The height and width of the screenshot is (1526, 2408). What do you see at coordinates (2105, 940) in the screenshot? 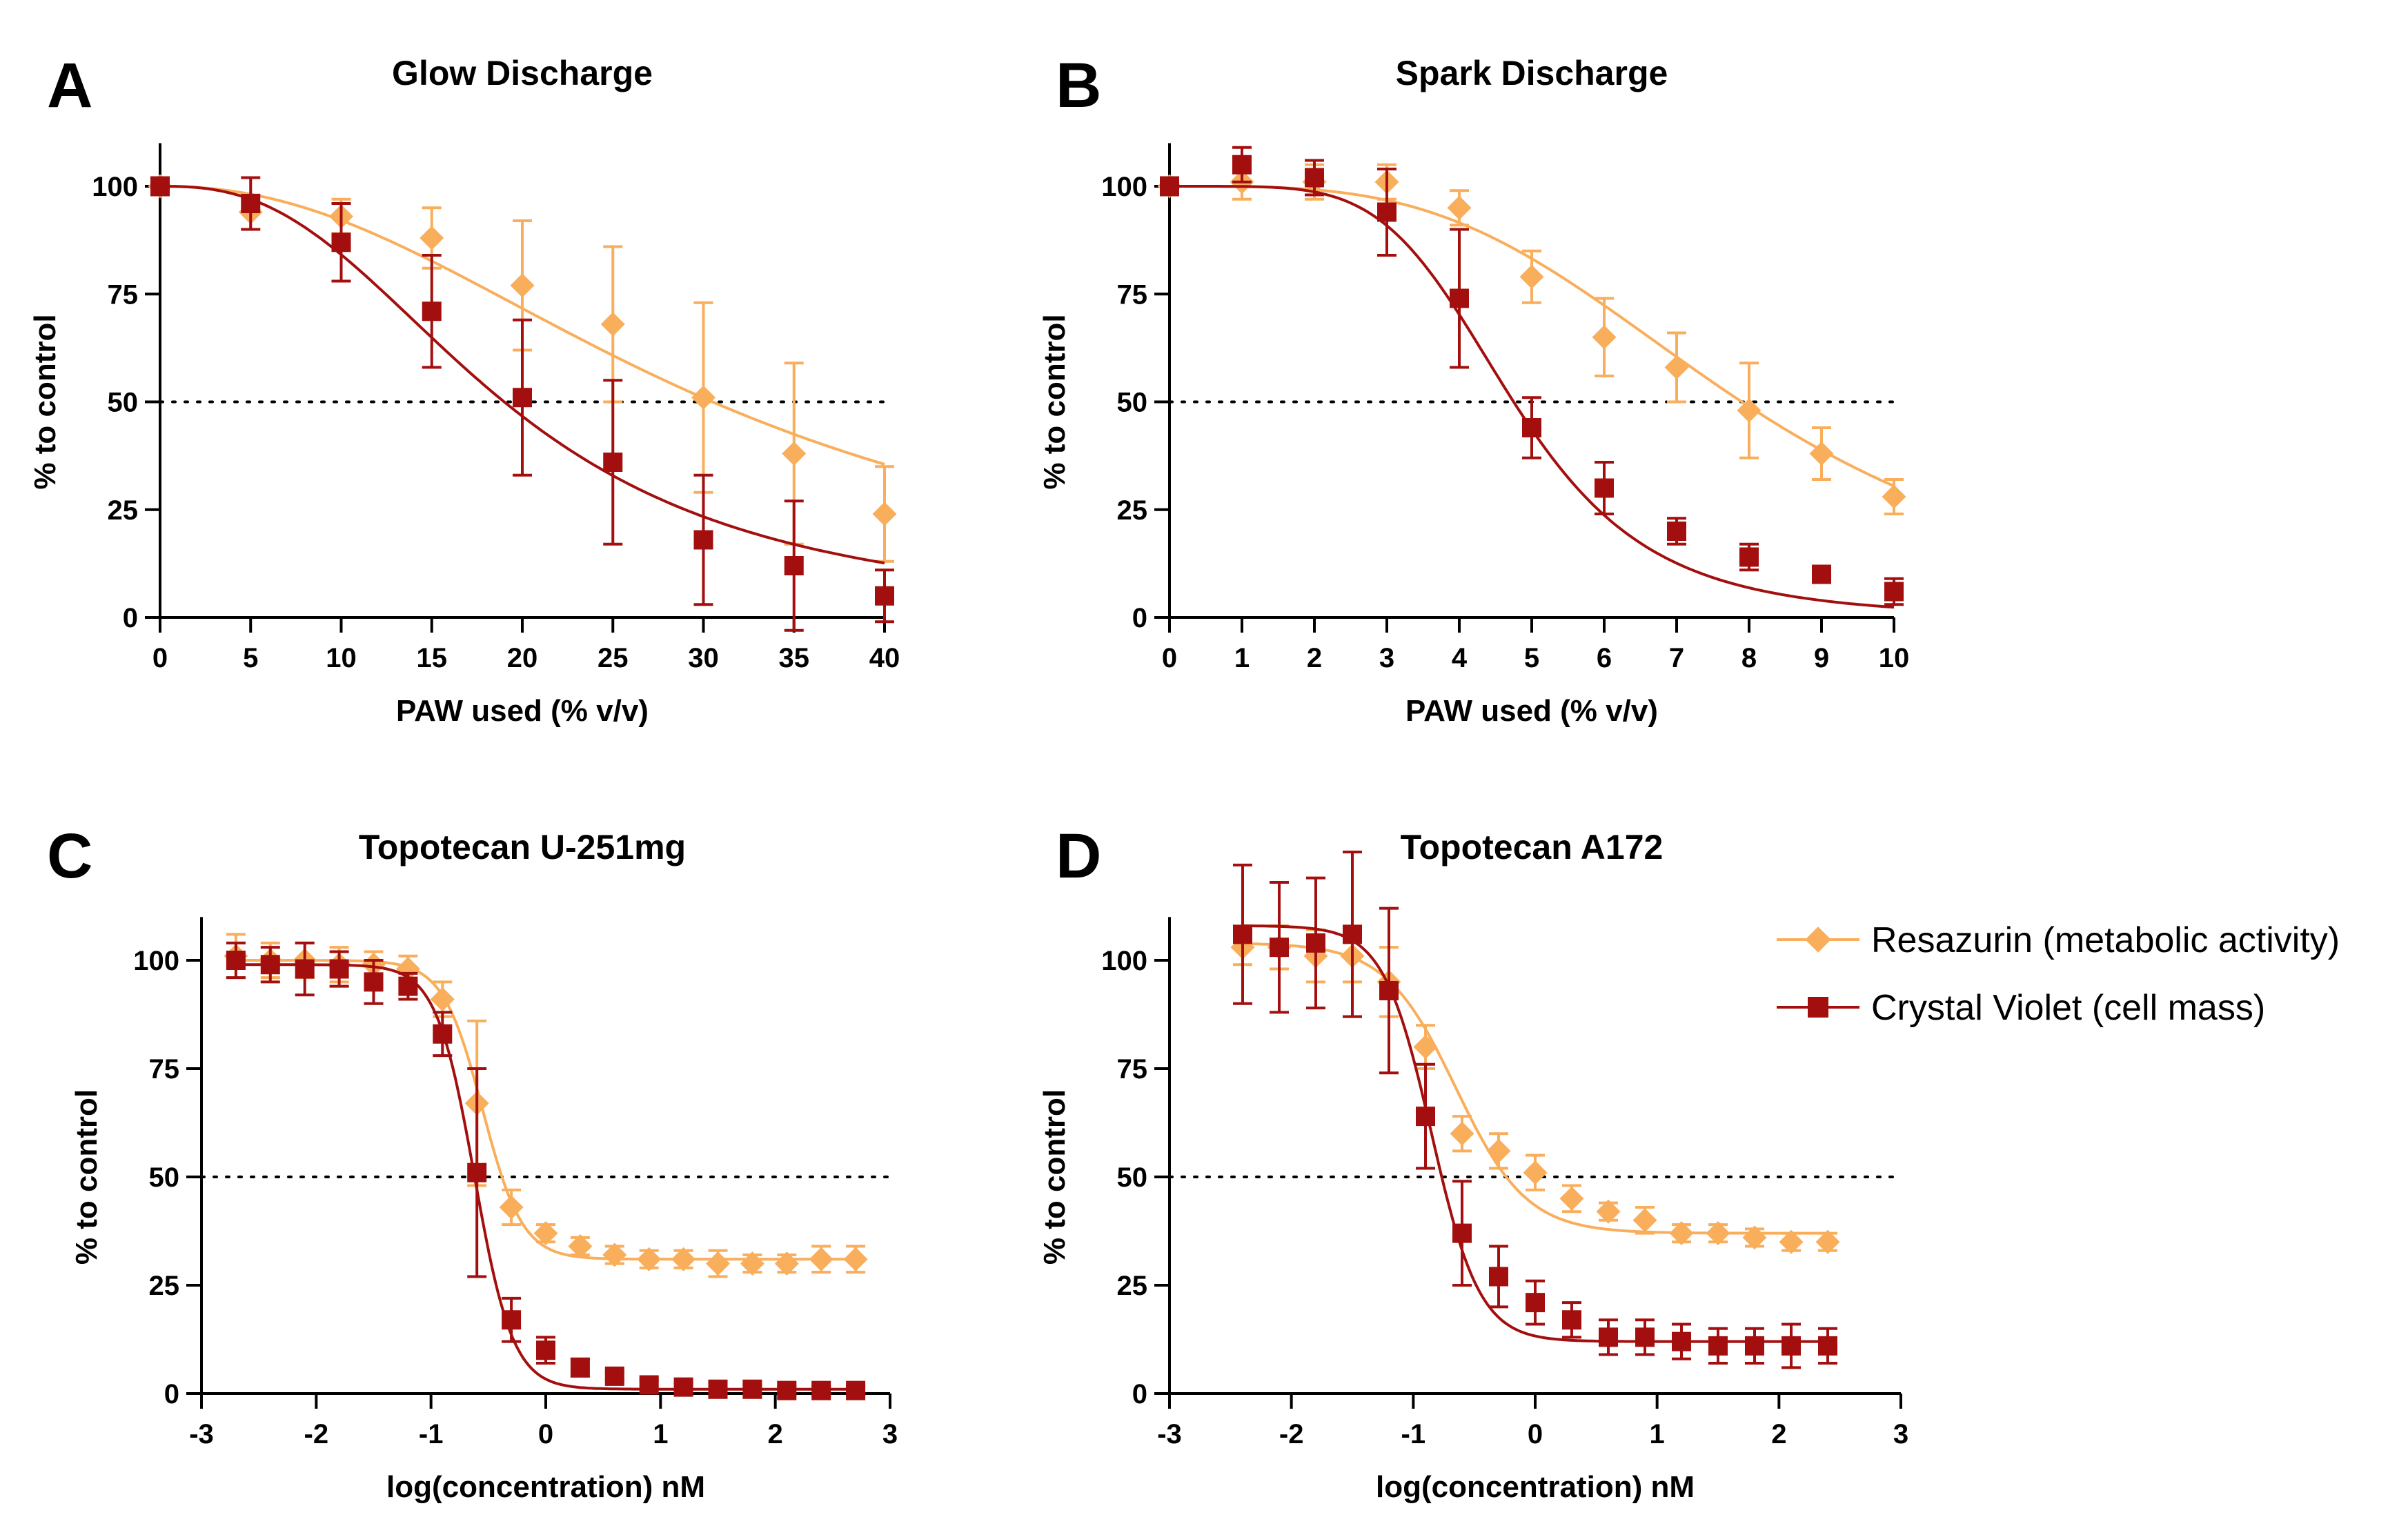
I see `legend-label-resazurin: Resazurin (metabolic activity)` at bounding box center [2105, 940].